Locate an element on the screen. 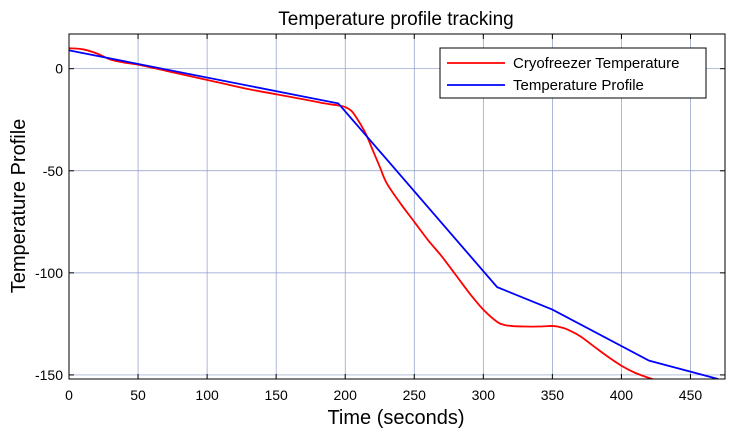  x-tick-label: 0 is located at coordinates (69, 395).